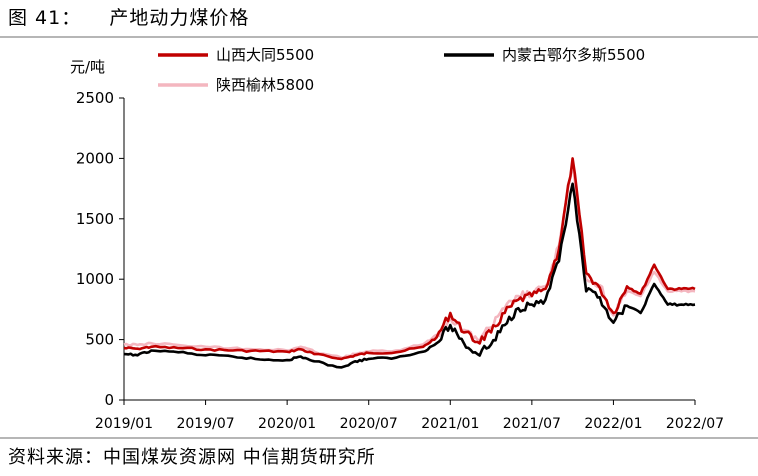 The image size is (758, 476). I want to click on y-tick-label: 2500, so click(95, 98).